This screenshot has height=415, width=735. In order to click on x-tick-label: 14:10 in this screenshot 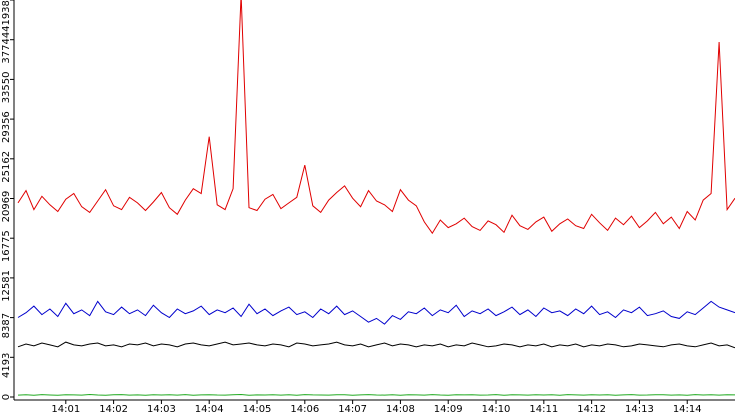, I will do `click(496, 409)`.